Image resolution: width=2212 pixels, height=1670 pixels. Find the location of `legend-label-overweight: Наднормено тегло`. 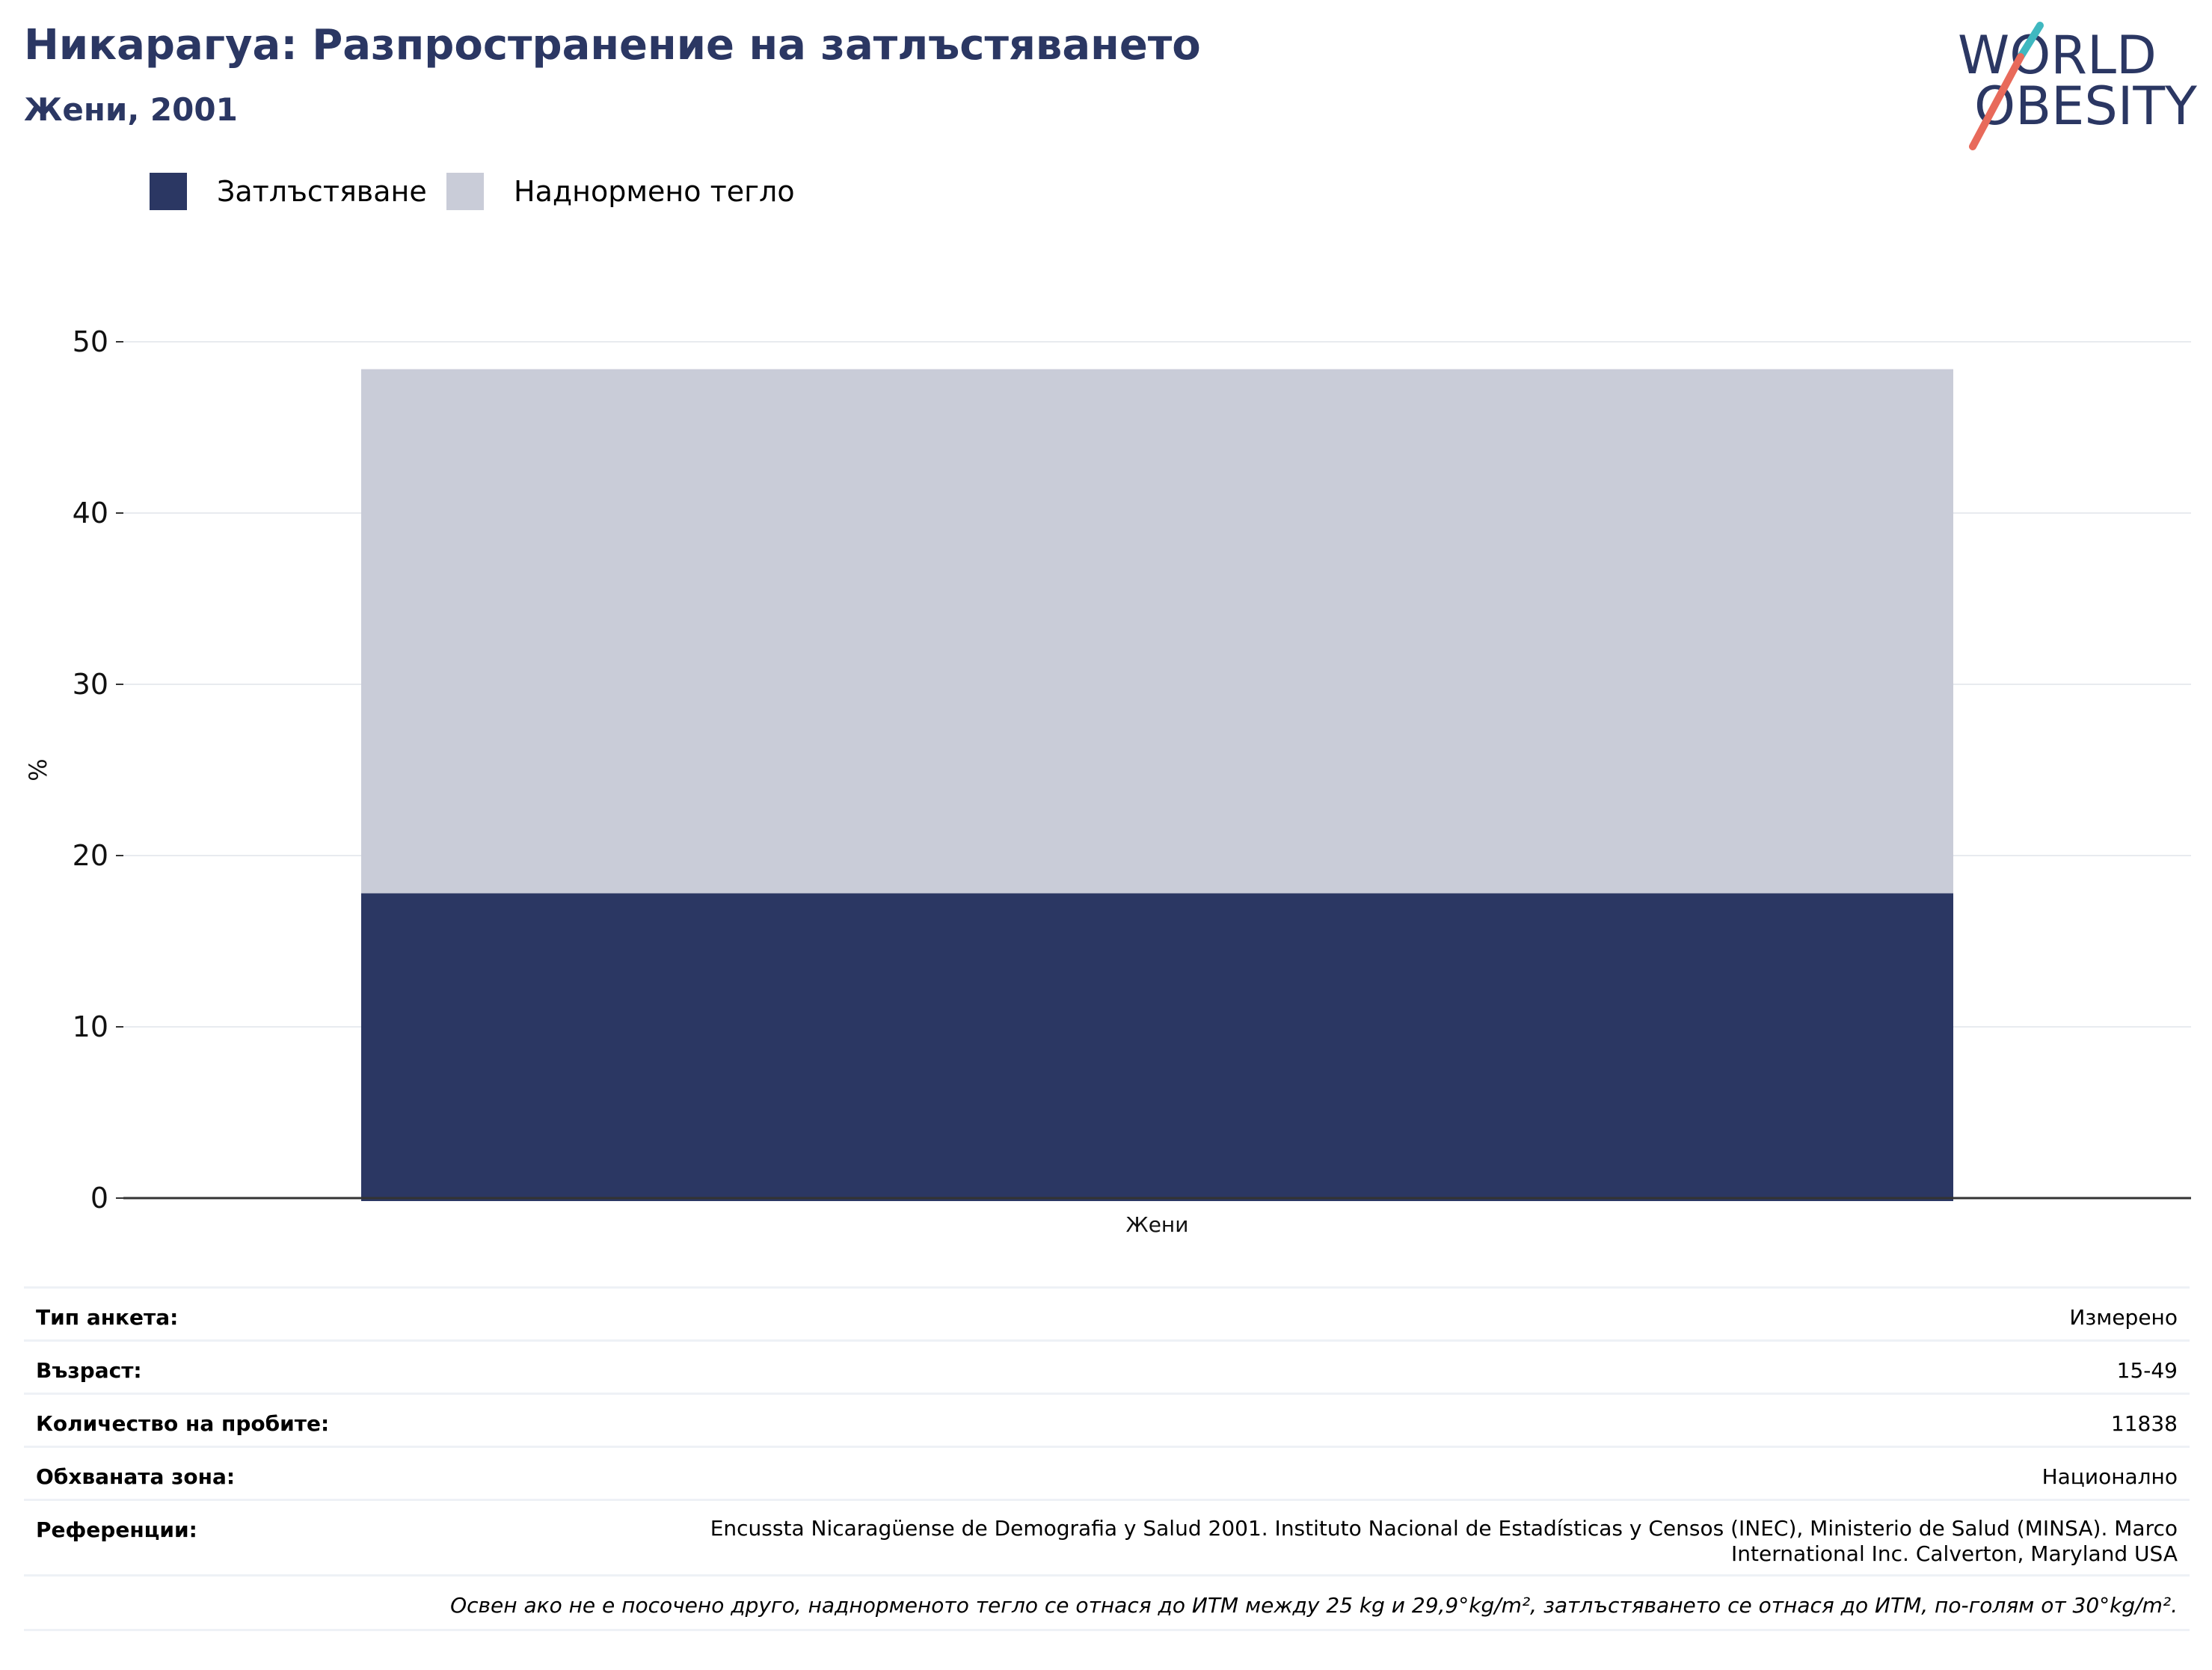

legend-label-overweight: Наднормено тегло is located at coordinates (654, 191).